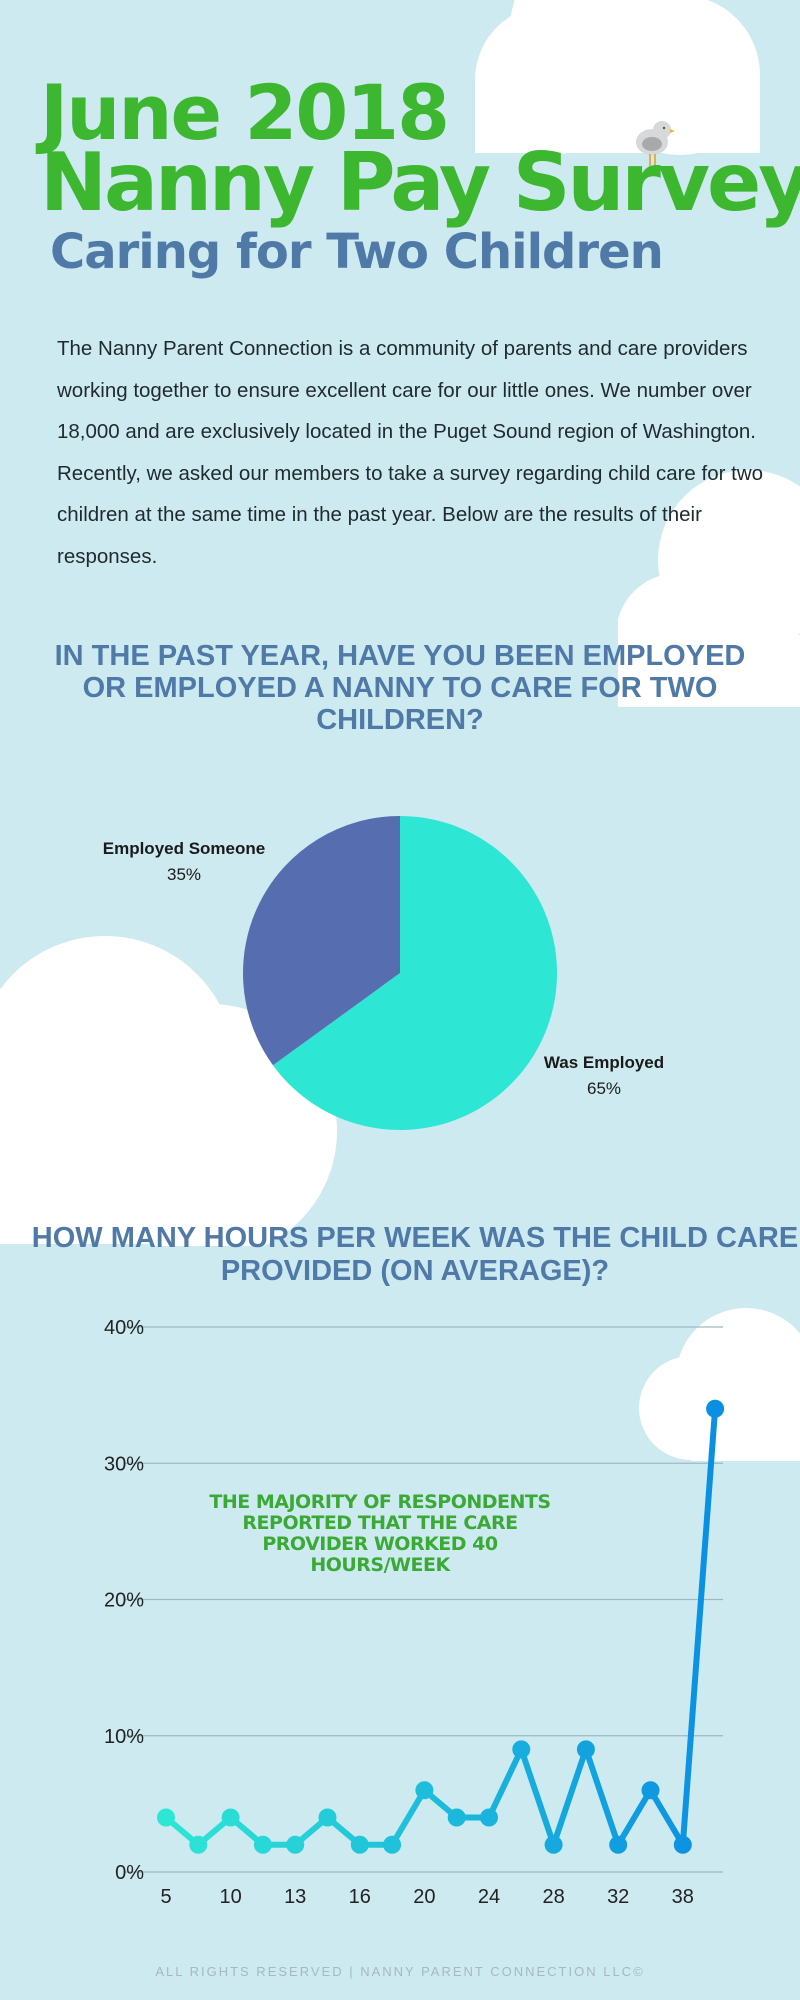 This screenshot has height=2000, width=800. Describe the element at coordinates (124, 1328) in the screenshot. I see `y-tick-label: 40%` at that location.